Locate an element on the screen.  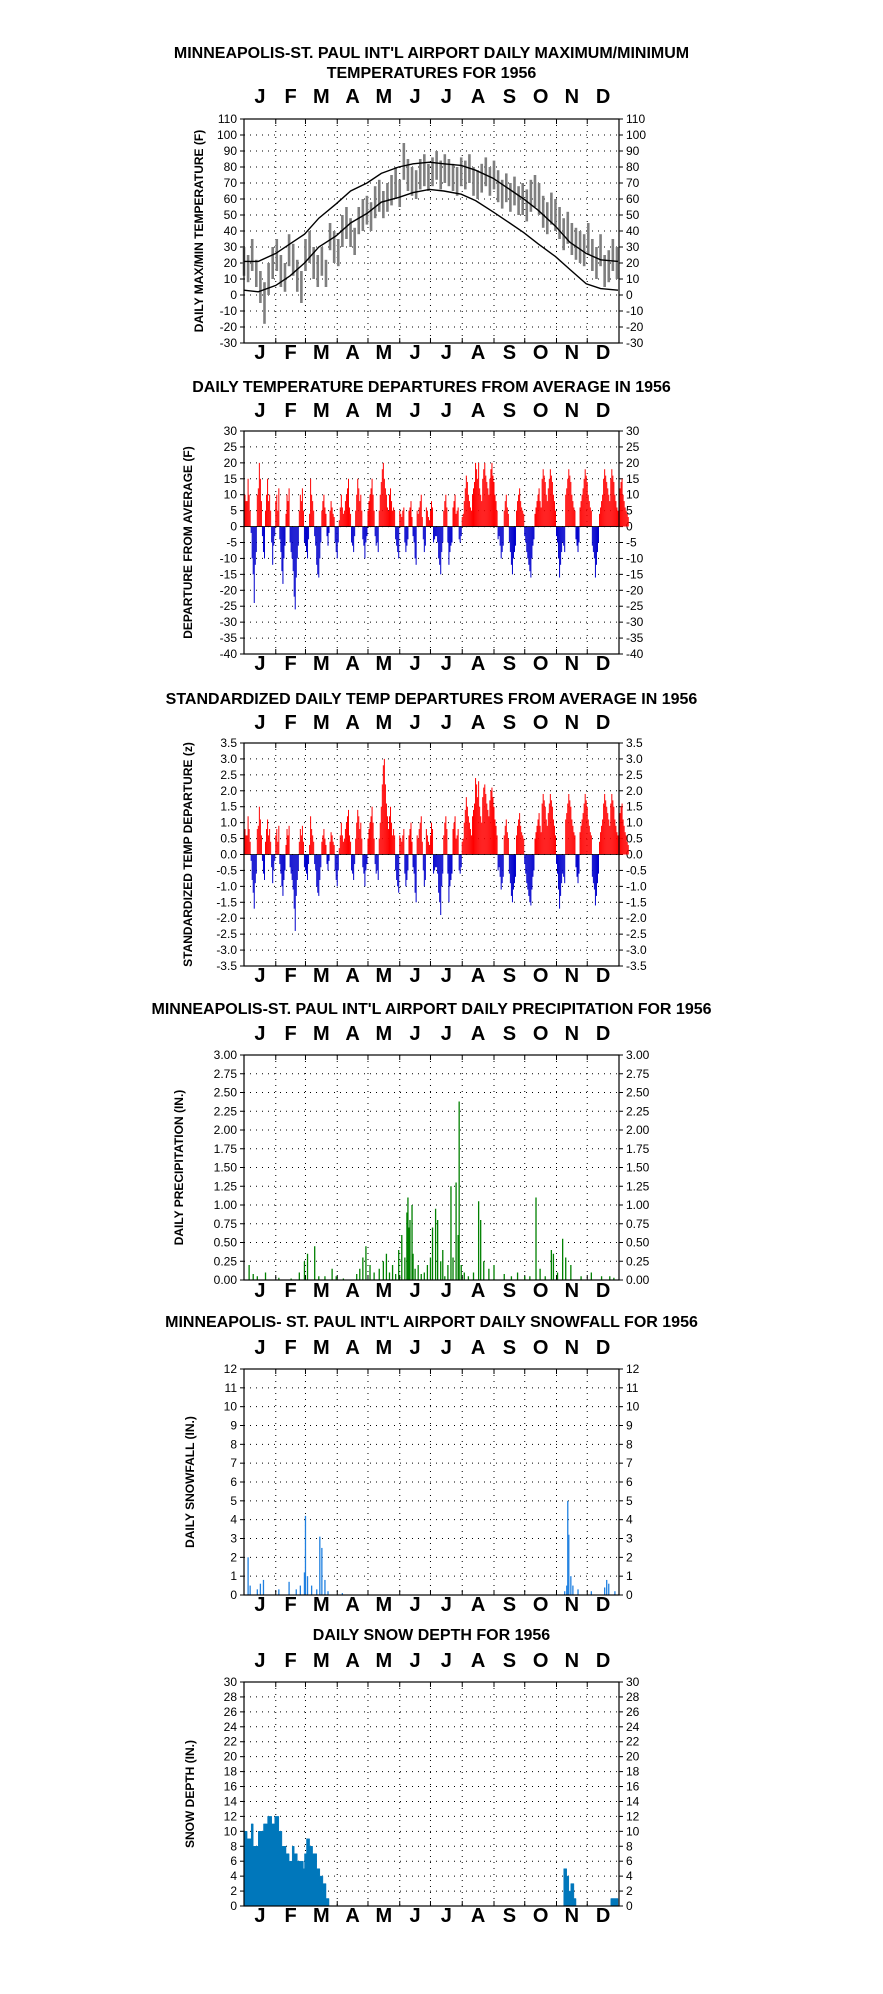
normal-low-line is located at coordinates (431, 240).